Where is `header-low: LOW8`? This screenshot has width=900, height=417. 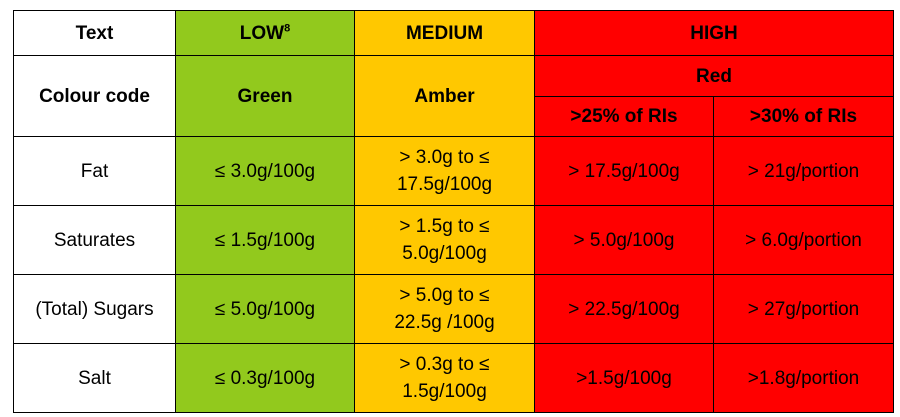 header-low: LOW8 is located at coordinates (265, 33).